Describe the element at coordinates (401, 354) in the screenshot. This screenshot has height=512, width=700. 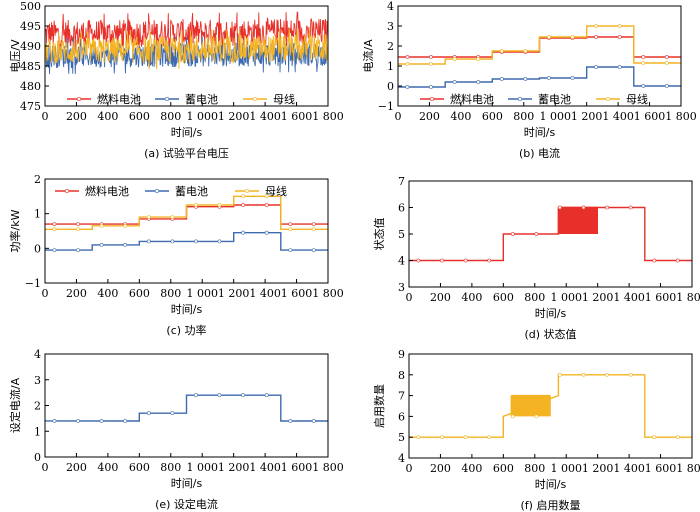
I see `y-tick-label: 9` at that location.